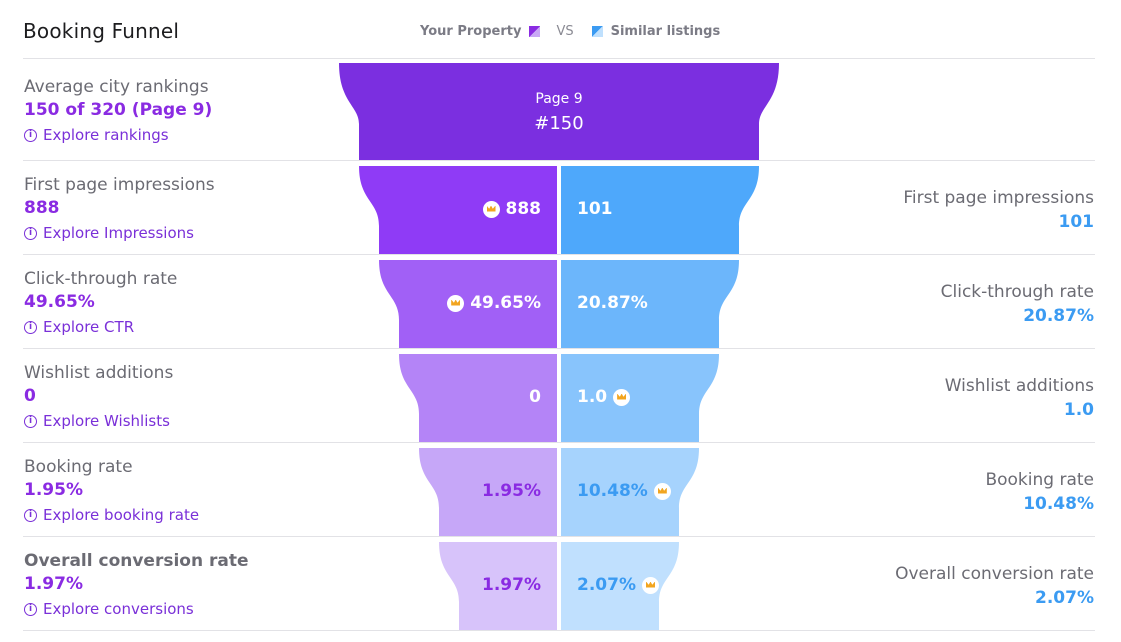 Image resolution: width=1121 pixels, height=642 pixels. Describe the element at coordinates (535, 397) in the screenshot. I see `funnel-value-your: 0` at that location.